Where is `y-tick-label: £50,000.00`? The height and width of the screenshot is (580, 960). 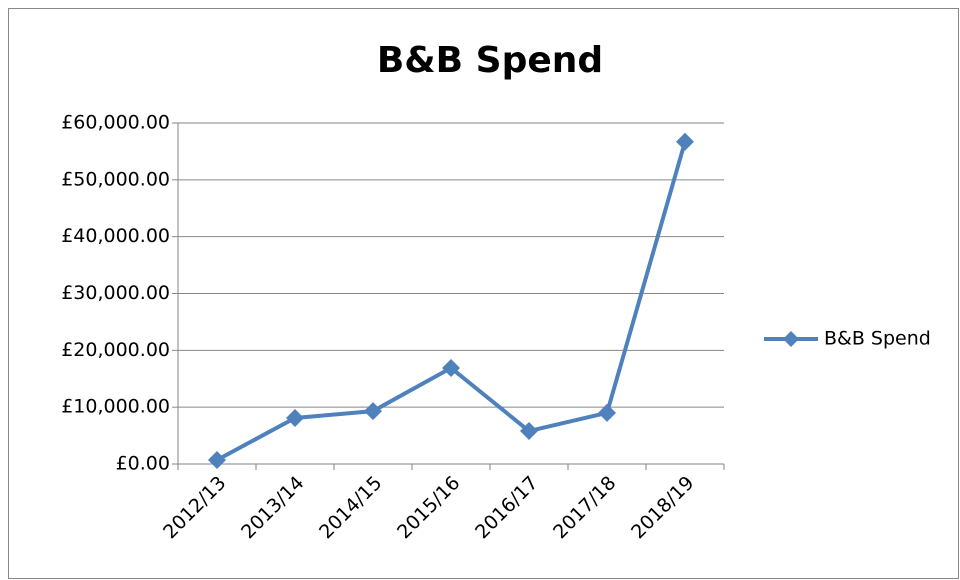 y-tick-label: £50,000.00 is located at coordinates (115, 179).